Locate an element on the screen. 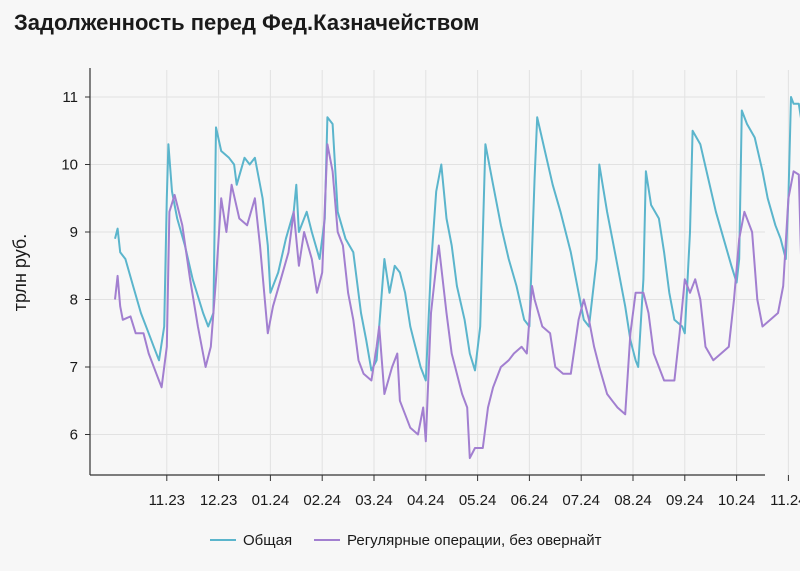  y-axis-label: трлн руб. is located at coordinates (20, 272).